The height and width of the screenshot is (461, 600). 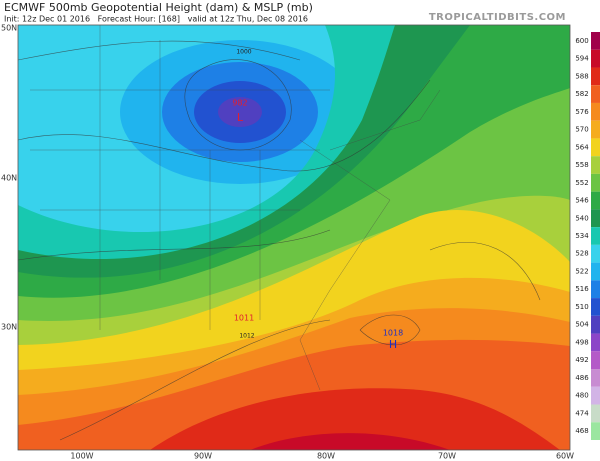 I want to click on colorbar-label: 570, so click(x=581, y=130).